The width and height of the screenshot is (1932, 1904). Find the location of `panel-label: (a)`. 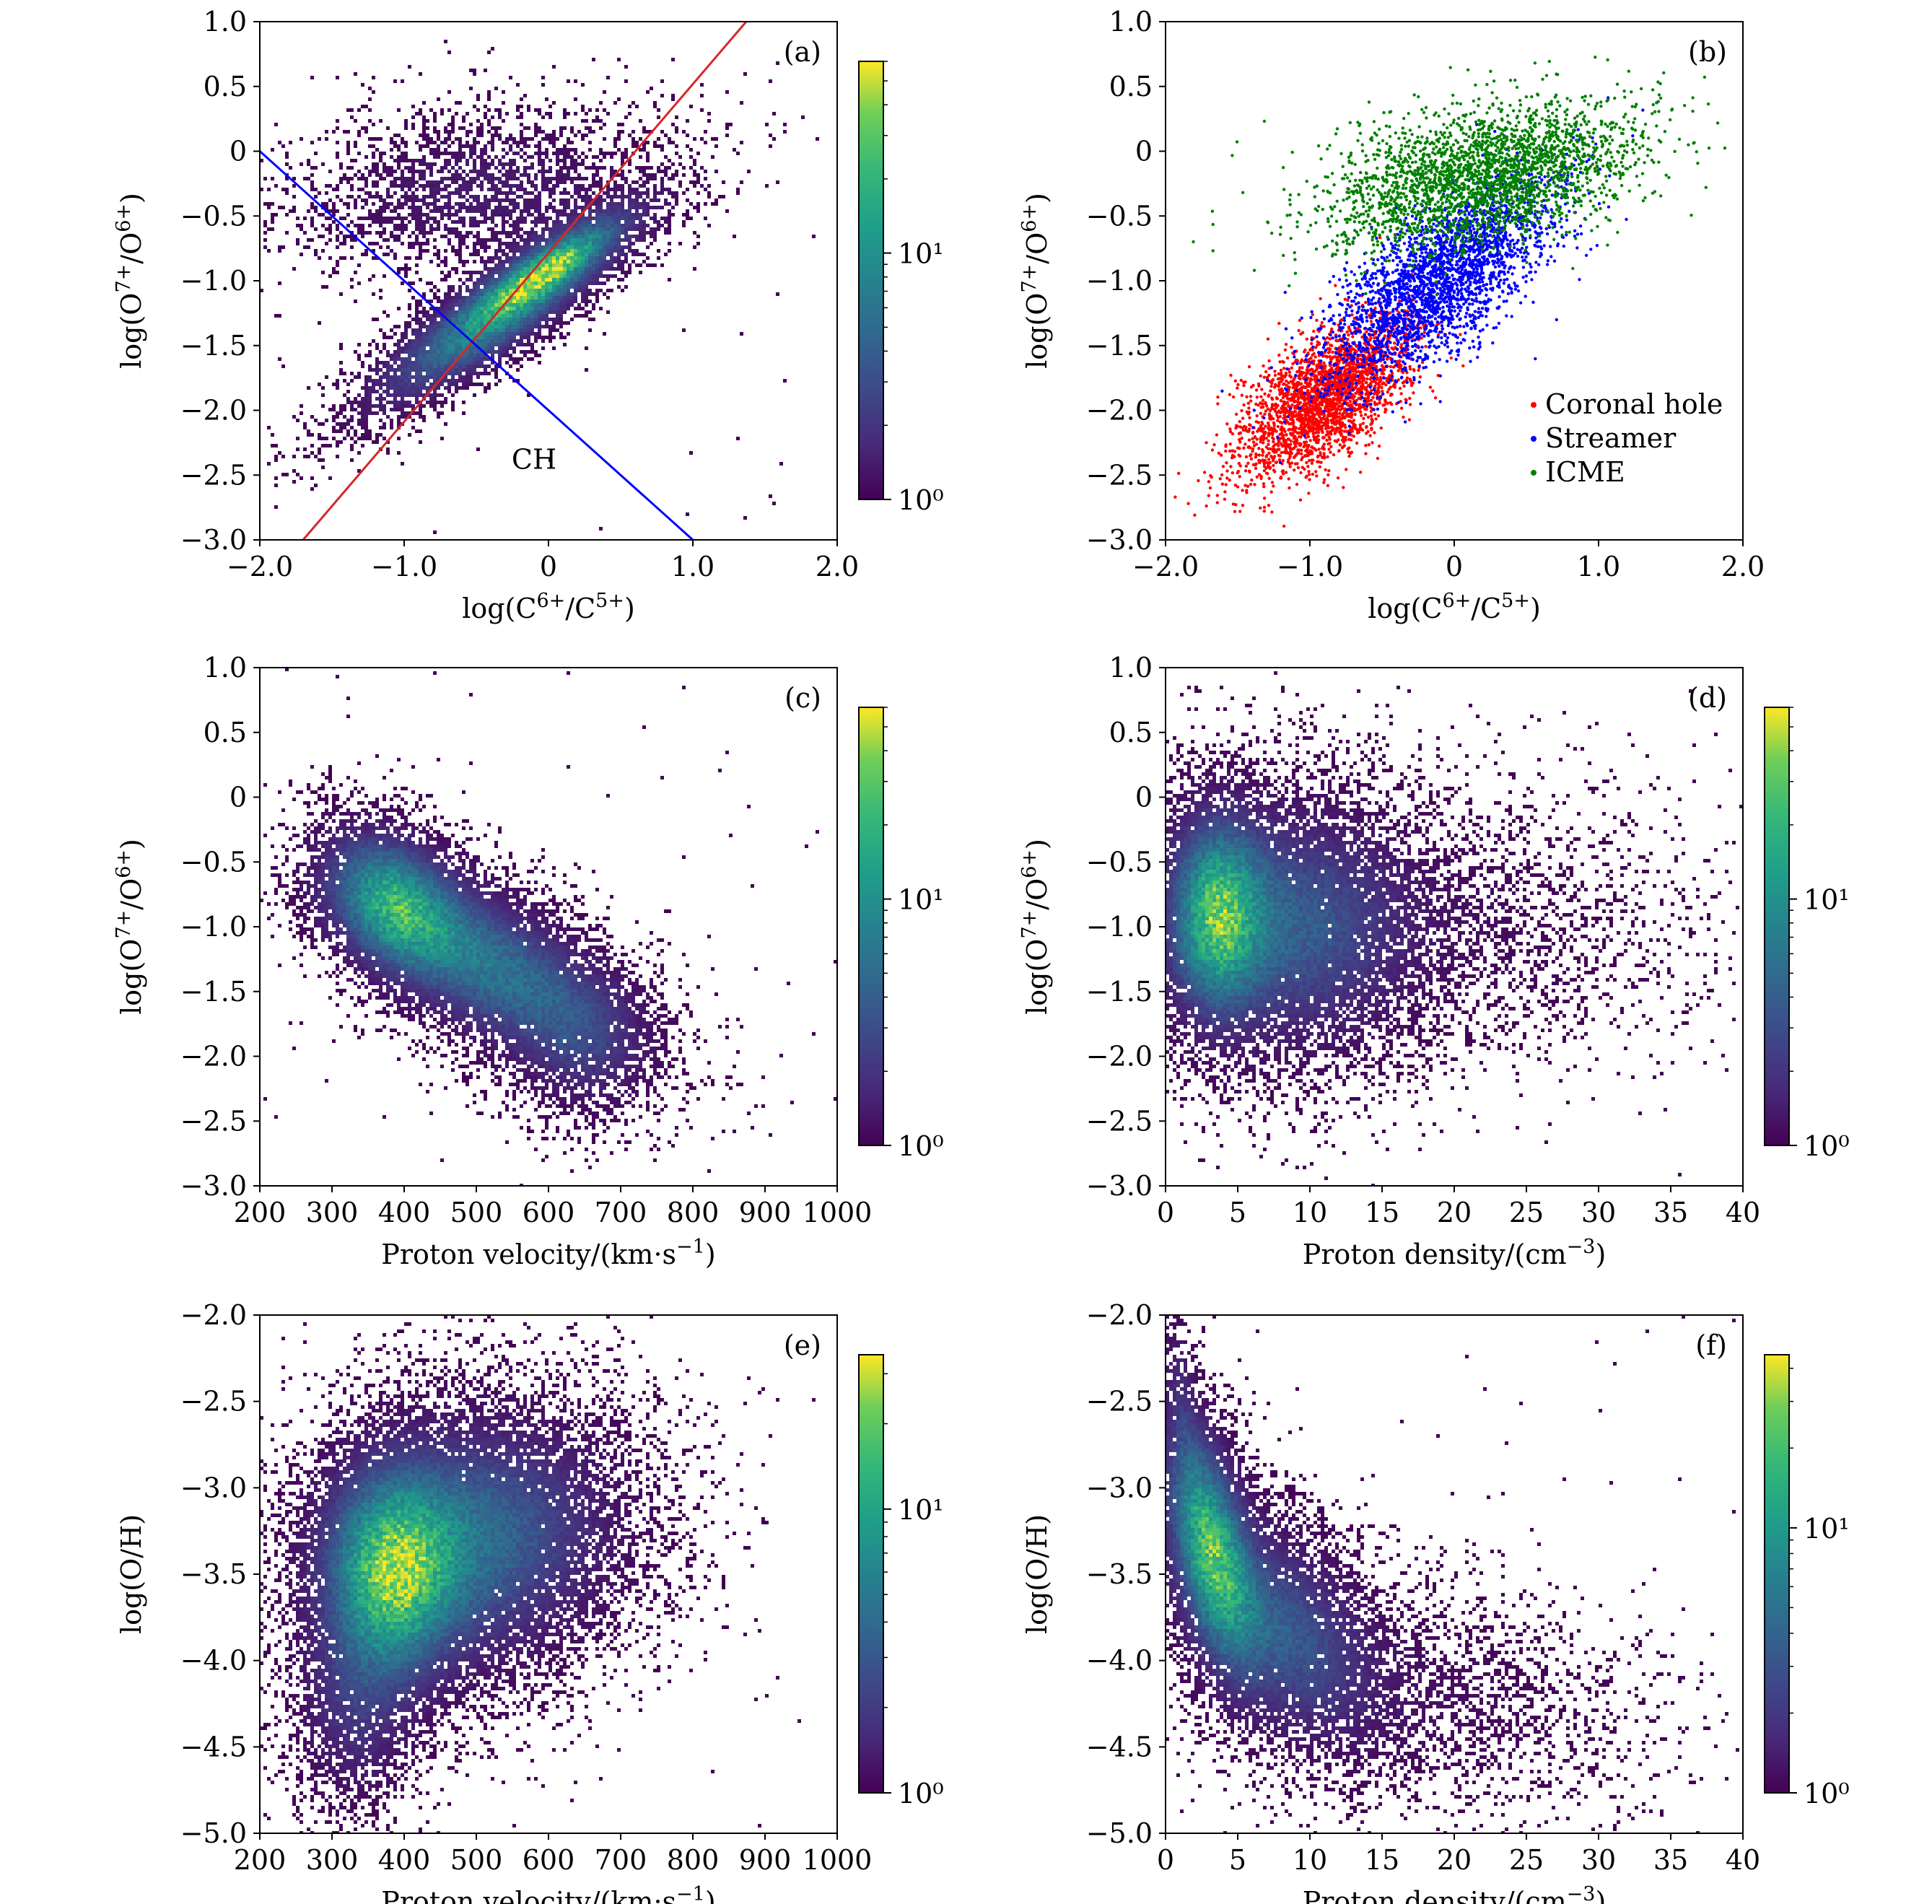

panel-label: (a) is located at coordinates (802, 52).